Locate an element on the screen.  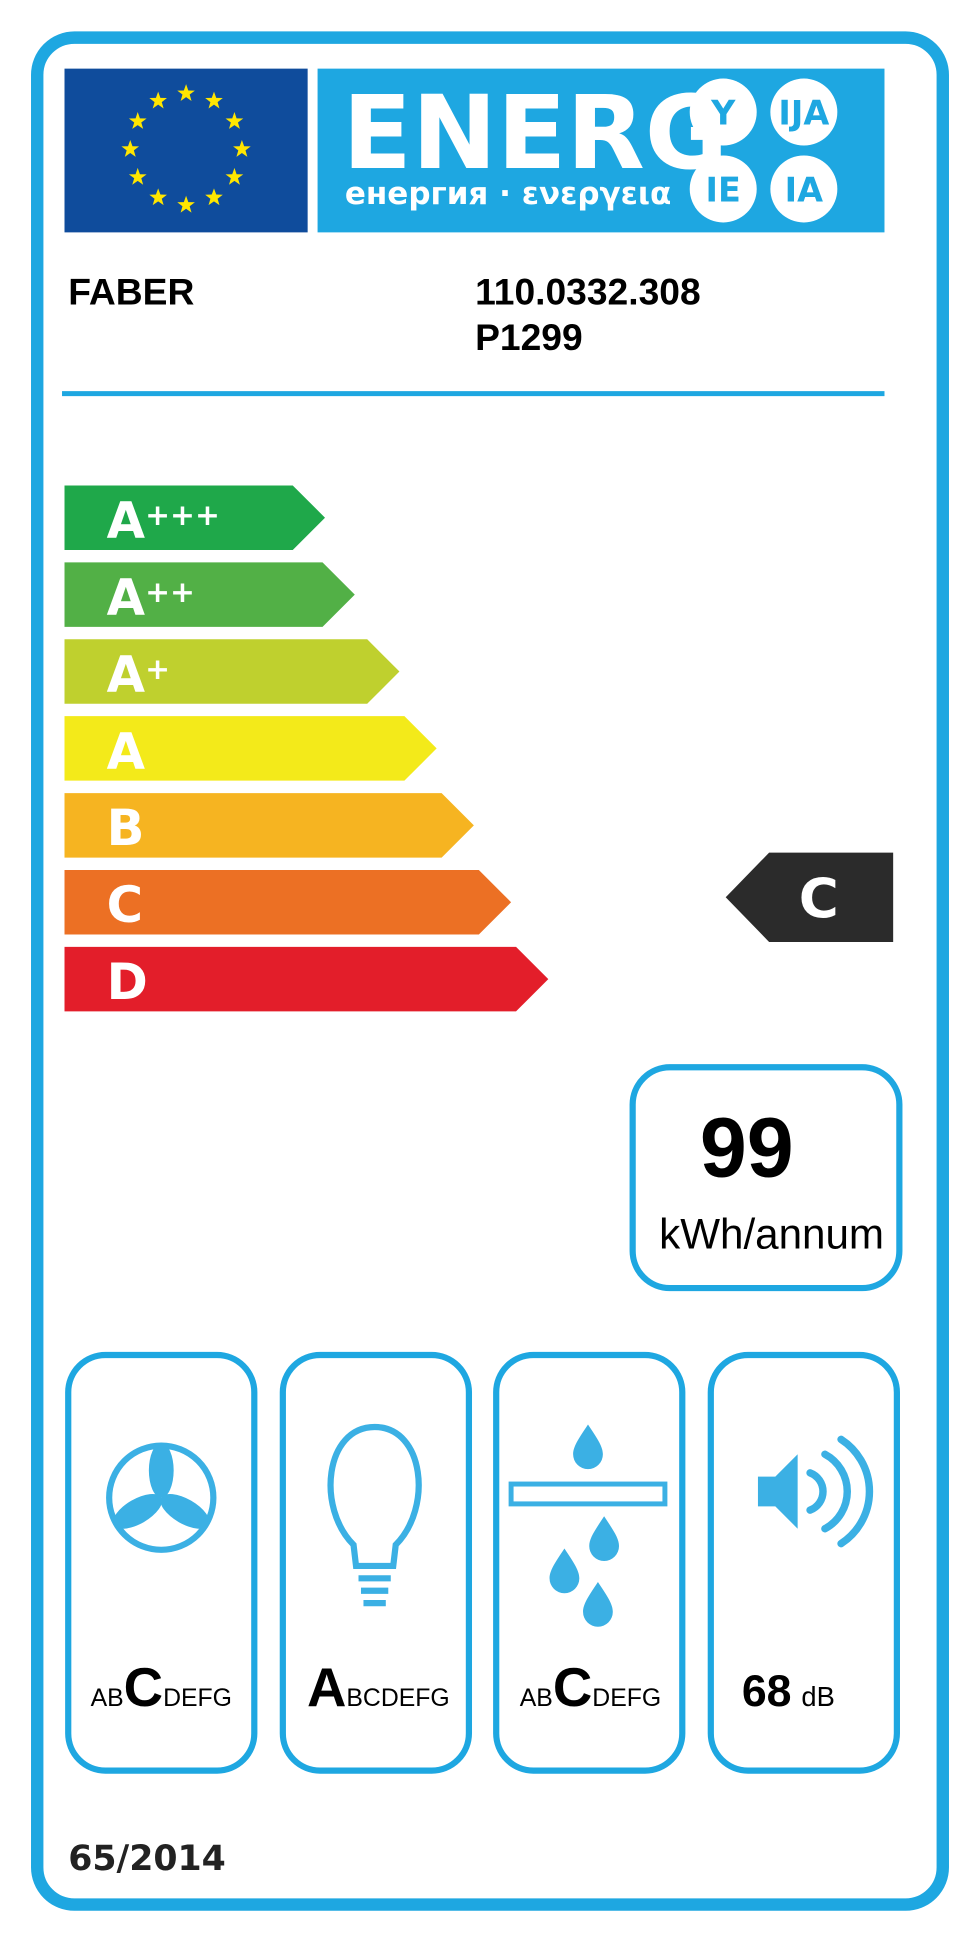
class-label: B is located at coordinates (126, 828).